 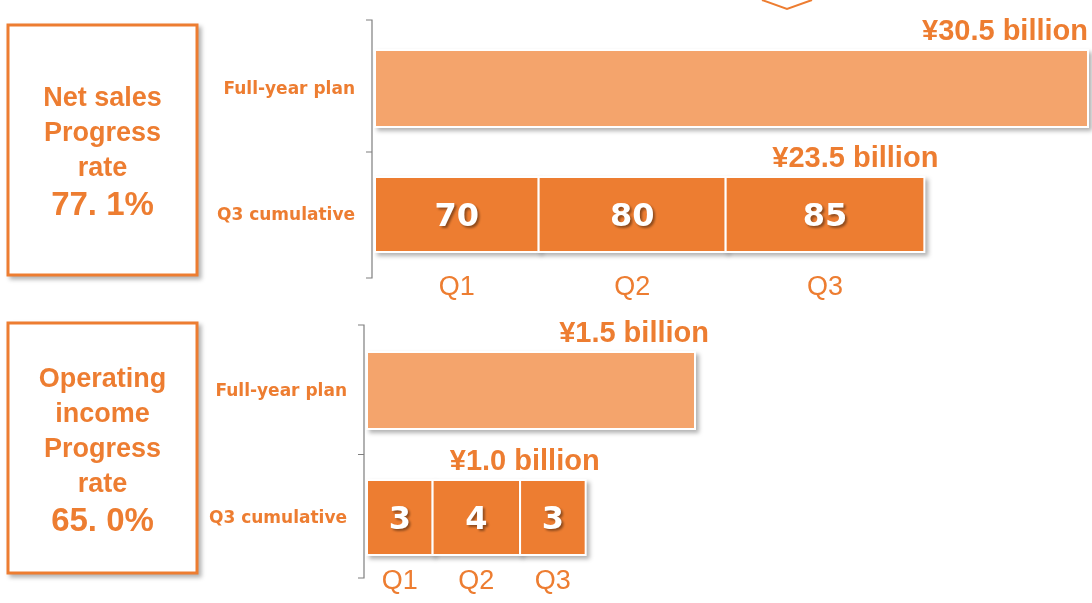 I want to click on annotation: ¥23.5 billion, so click(x=855, y=157).